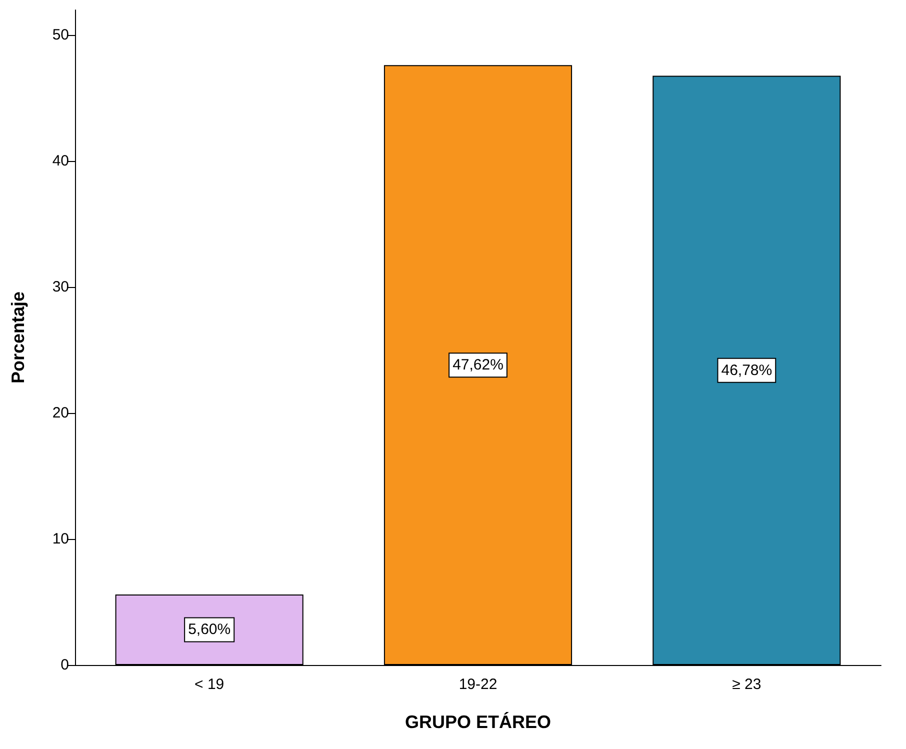 The image size is (906, 749). What do you see at coordinates (209, 629) in the screenshot?
I see `data-label: 5,60%` at bounding box center [209, 629].